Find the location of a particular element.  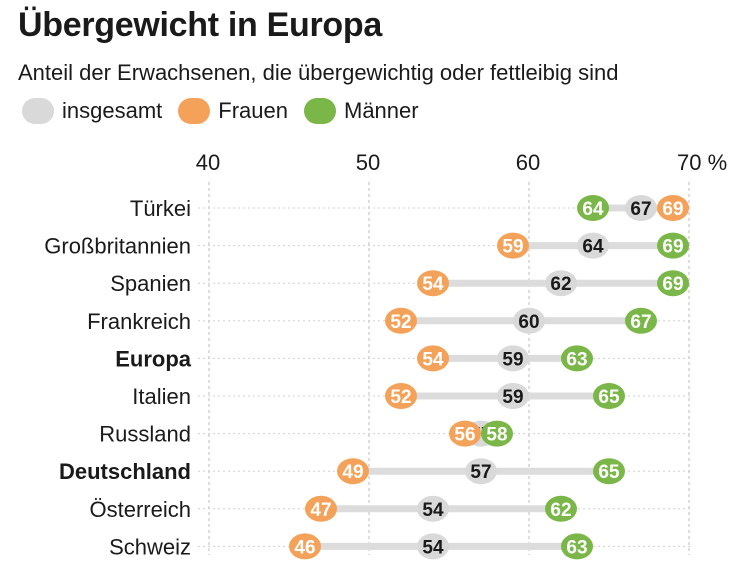

legend-label-maenner: Männer is located at coordinates (381, 110).